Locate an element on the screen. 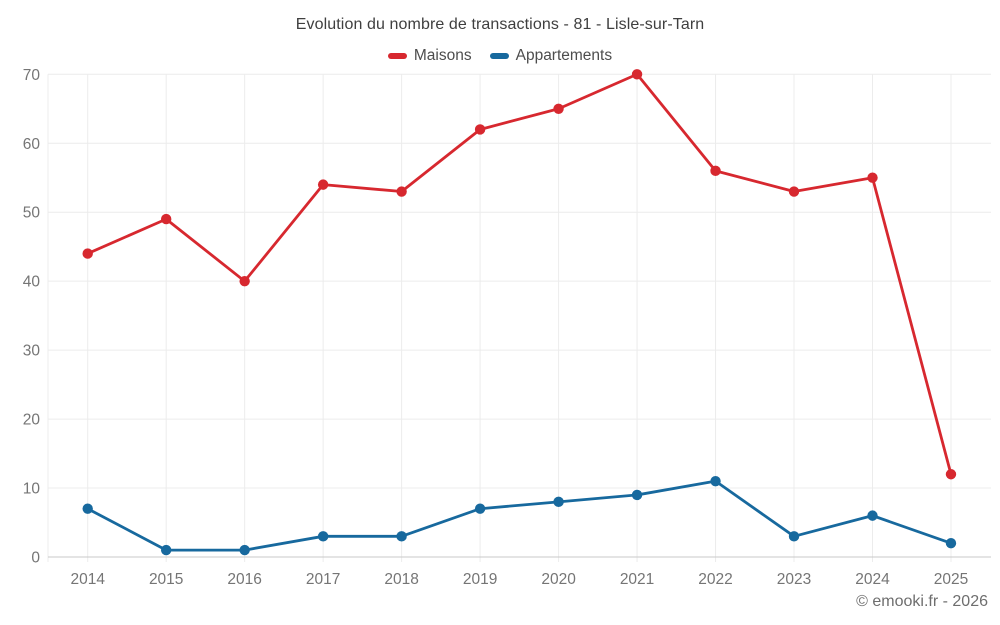  legend-item-appartements: Appartements is located at coordinates (551, 56).